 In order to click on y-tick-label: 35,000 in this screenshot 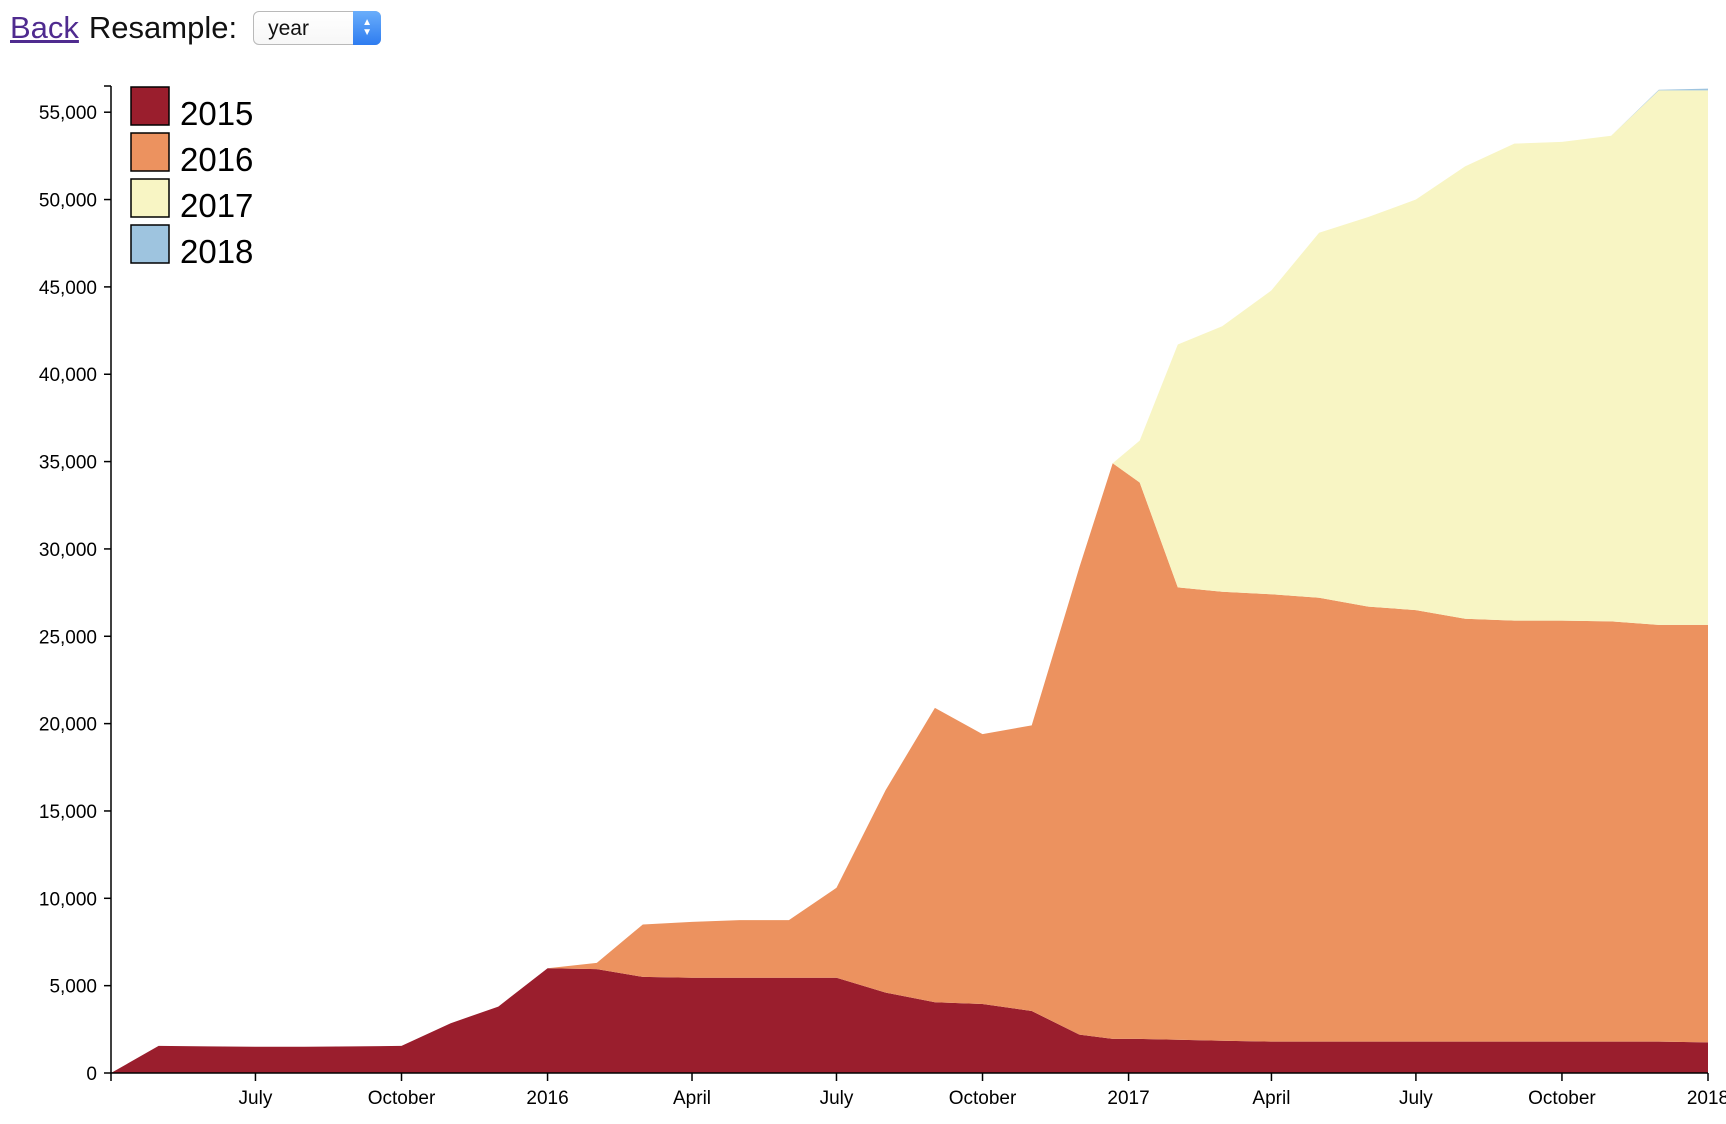, I will do `click(68, 463)`.